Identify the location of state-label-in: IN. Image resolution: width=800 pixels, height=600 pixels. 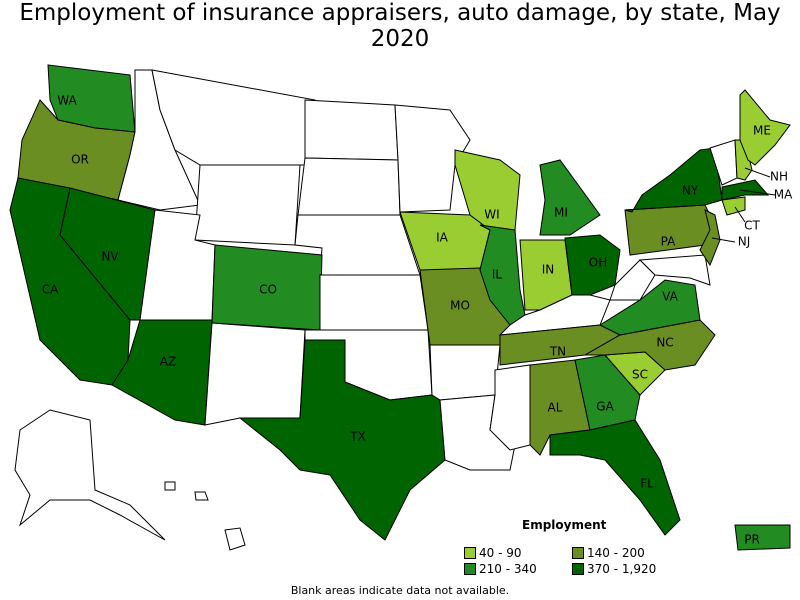
(548, 270).